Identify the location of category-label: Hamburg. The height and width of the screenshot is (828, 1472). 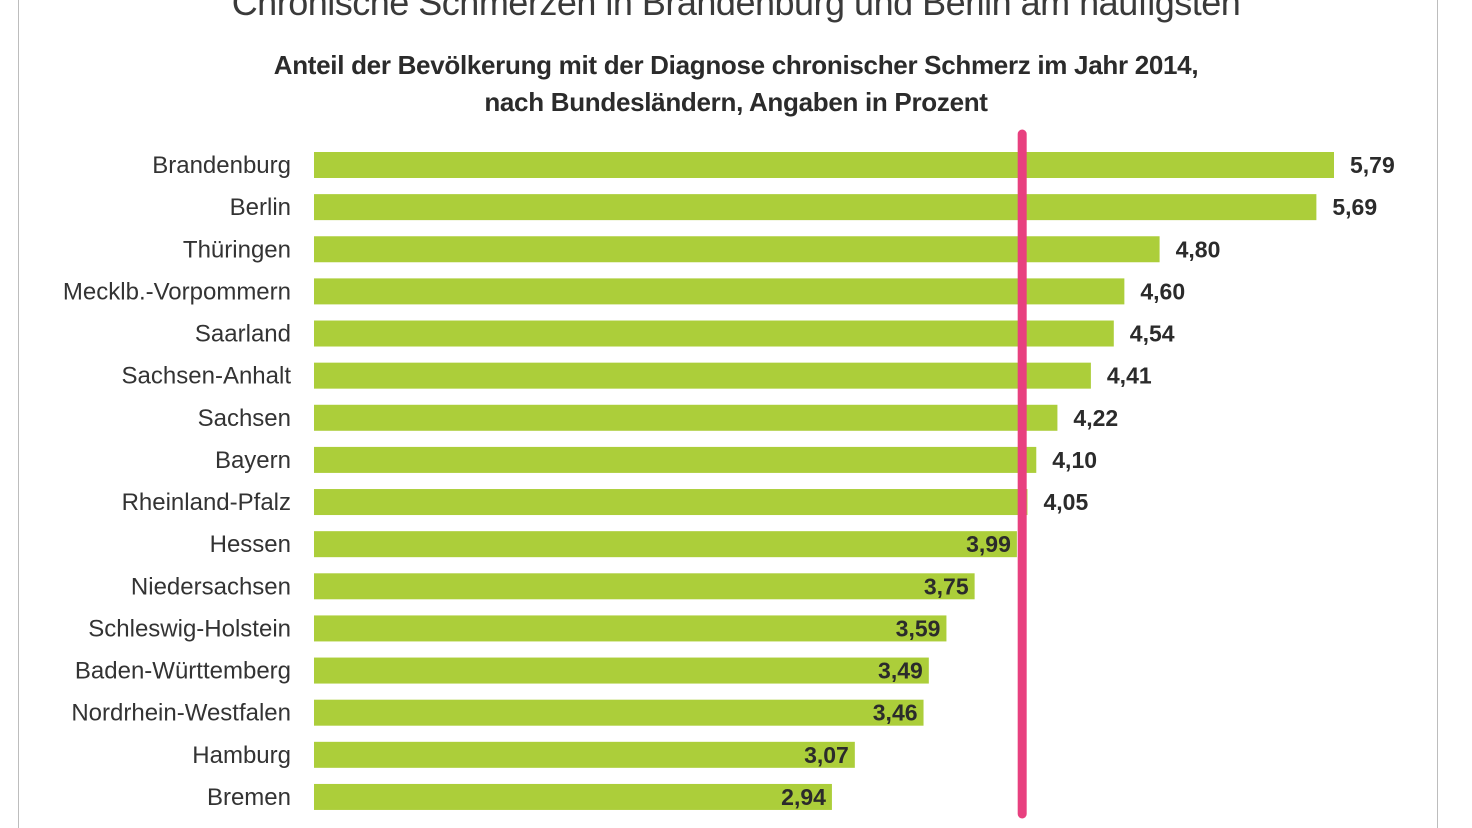
(241, 755).